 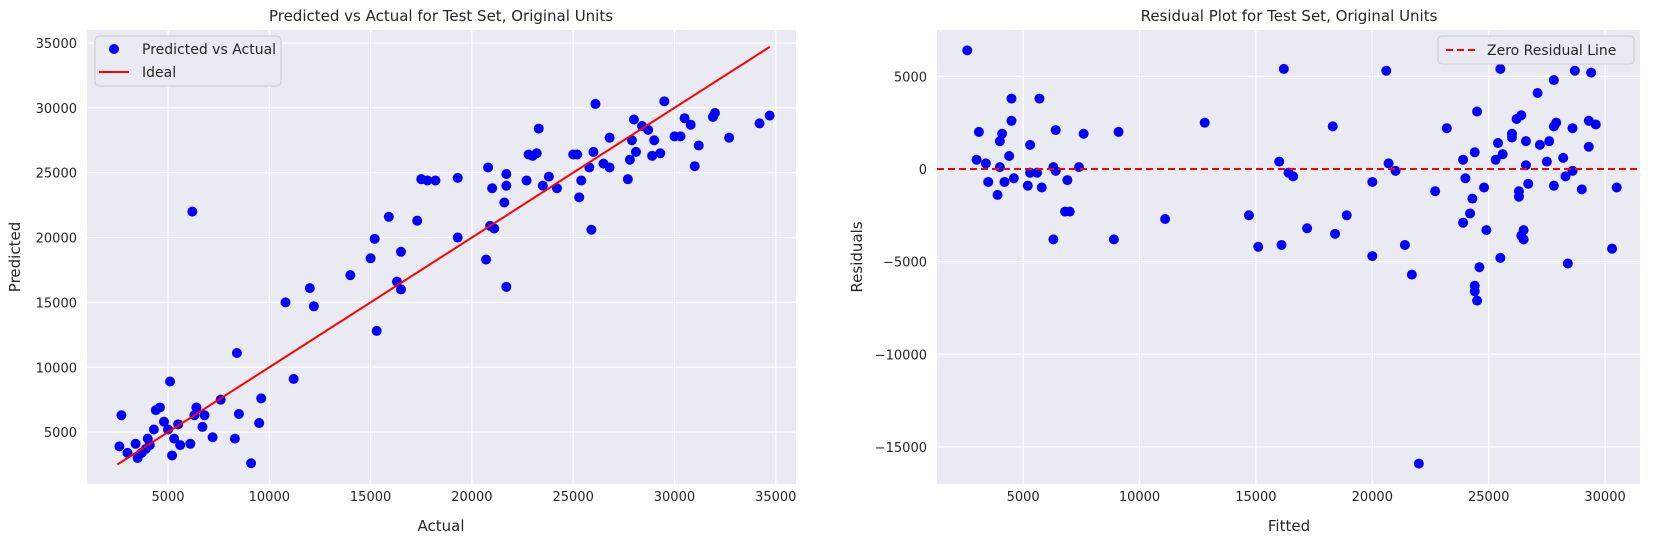 What do you see at coordinates (1023, 497) in the screenshot?
I see `x-tick-label: 5000` at bounding box center [1023, 497].